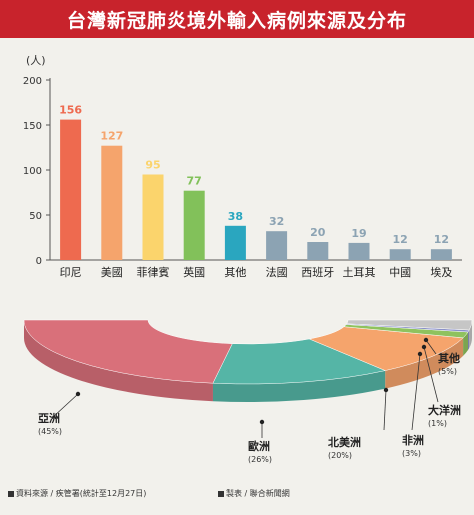  I want to click on chart-title: 台灣新冠肺炎境外輸入病例來源及分布, so click(236, 20).